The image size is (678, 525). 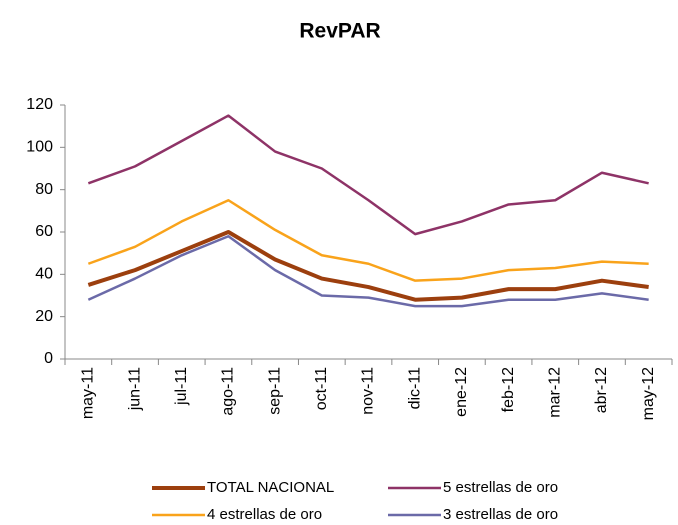 What do you see at coordinates (44, 231) in the screenshot?
I see `y-tick-label: 60` at bounding box center [44, 231].